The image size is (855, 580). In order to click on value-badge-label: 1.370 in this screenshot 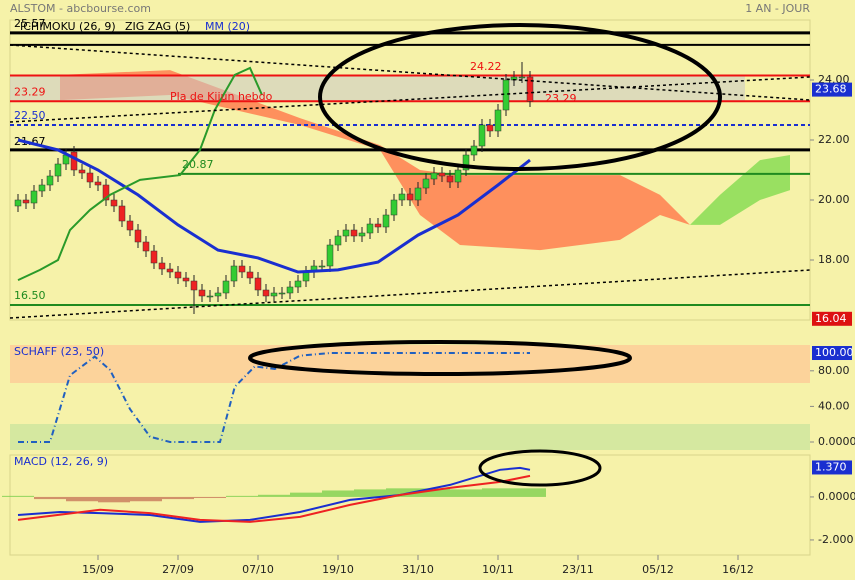, I will do `click(831, 466)`.